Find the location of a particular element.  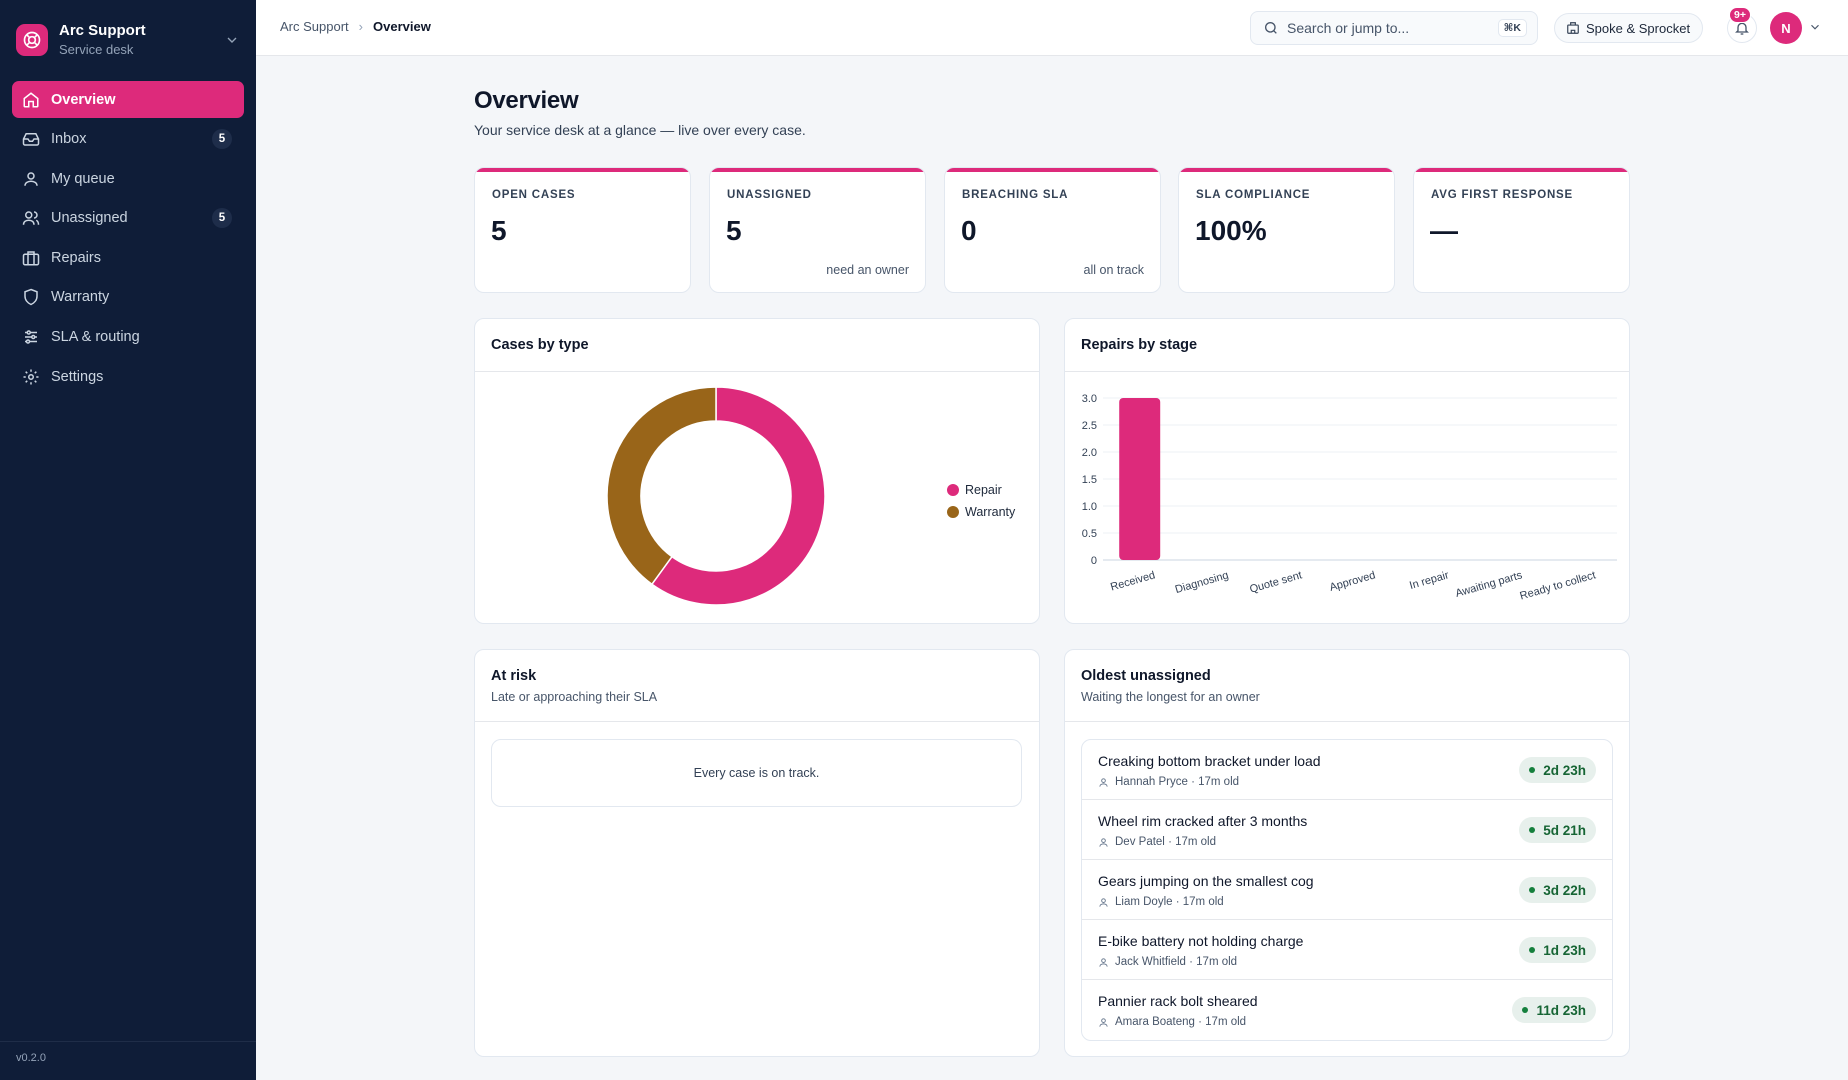

stat-value: — is located at coordinates (1444, 230).